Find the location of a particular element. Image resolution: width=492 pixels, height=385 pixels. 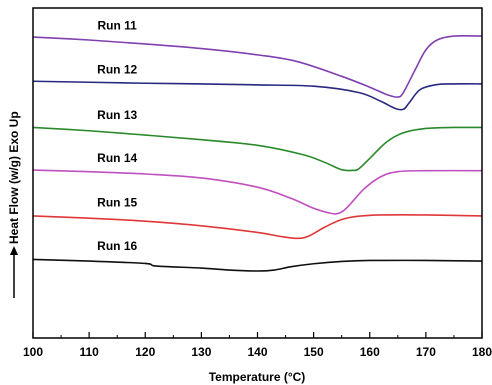

run-label-run-15: Run 15 is located at coordinates (117, 203).